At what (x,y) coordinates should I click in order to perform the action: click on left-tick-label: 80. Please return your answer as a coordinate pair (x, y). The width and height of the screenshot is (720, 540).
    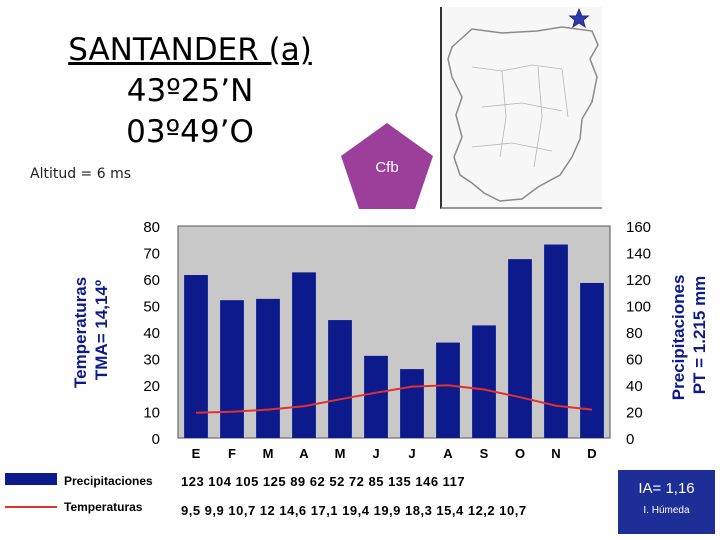
    Looking at the image, I should click on (151, 227).